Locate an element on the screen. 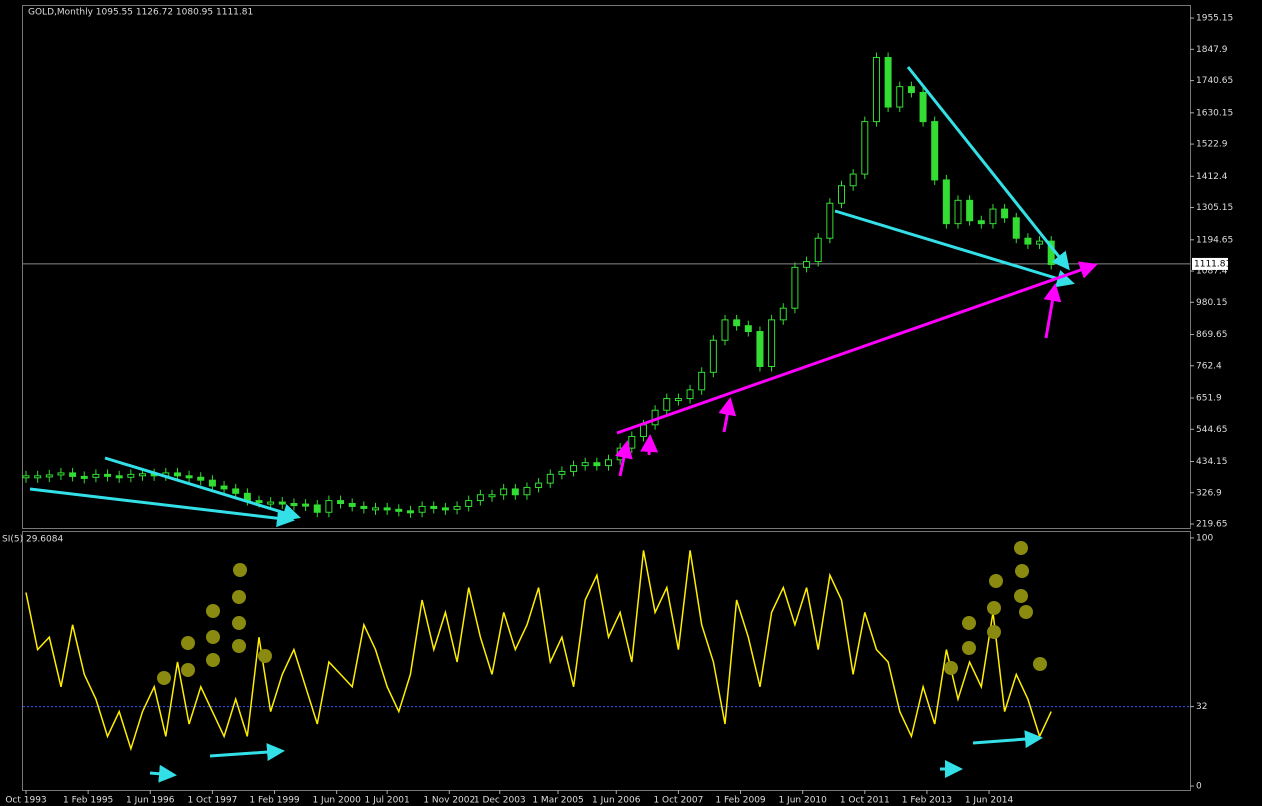 The height and width of the screenshot is (806, 1262). x-tick-label: 1 Jun 2010 is located at coordinates (802, 801).